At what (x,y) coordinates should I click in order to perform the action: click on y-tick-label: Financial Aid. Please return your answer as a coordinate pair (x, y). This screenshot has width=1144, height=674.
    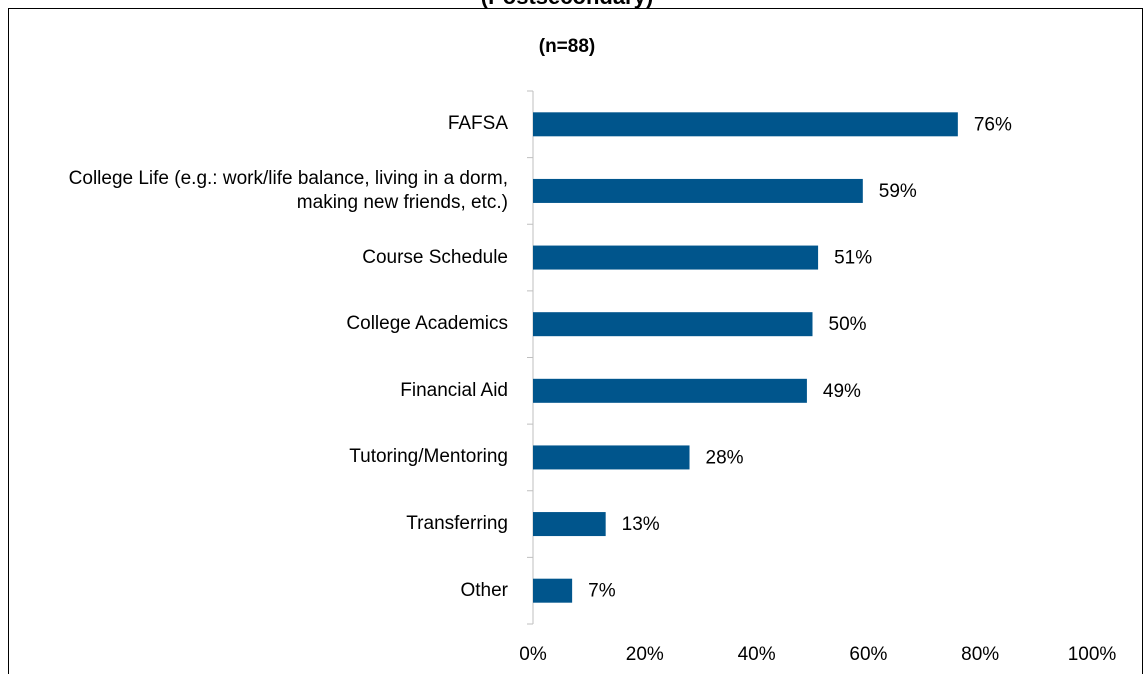
    Looking at the image, I should click on (454, 390).